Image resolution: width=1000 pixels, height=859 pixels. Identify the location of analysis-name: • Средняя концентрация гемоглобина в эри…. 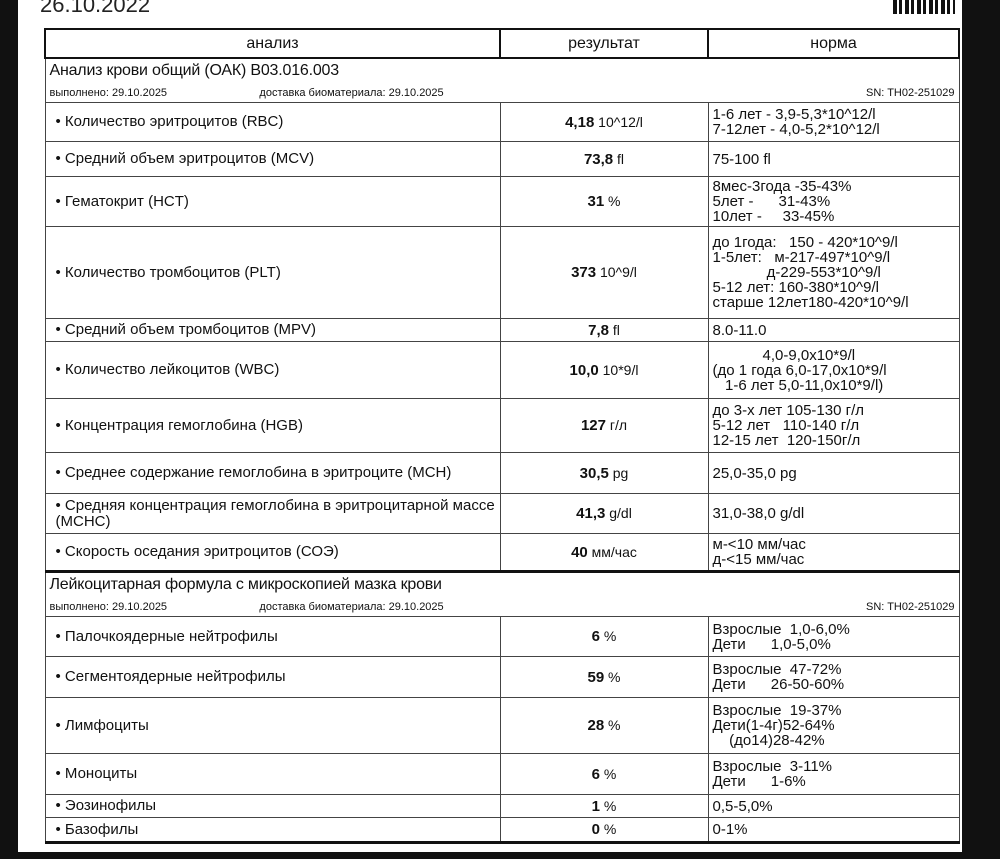
(272, 513).